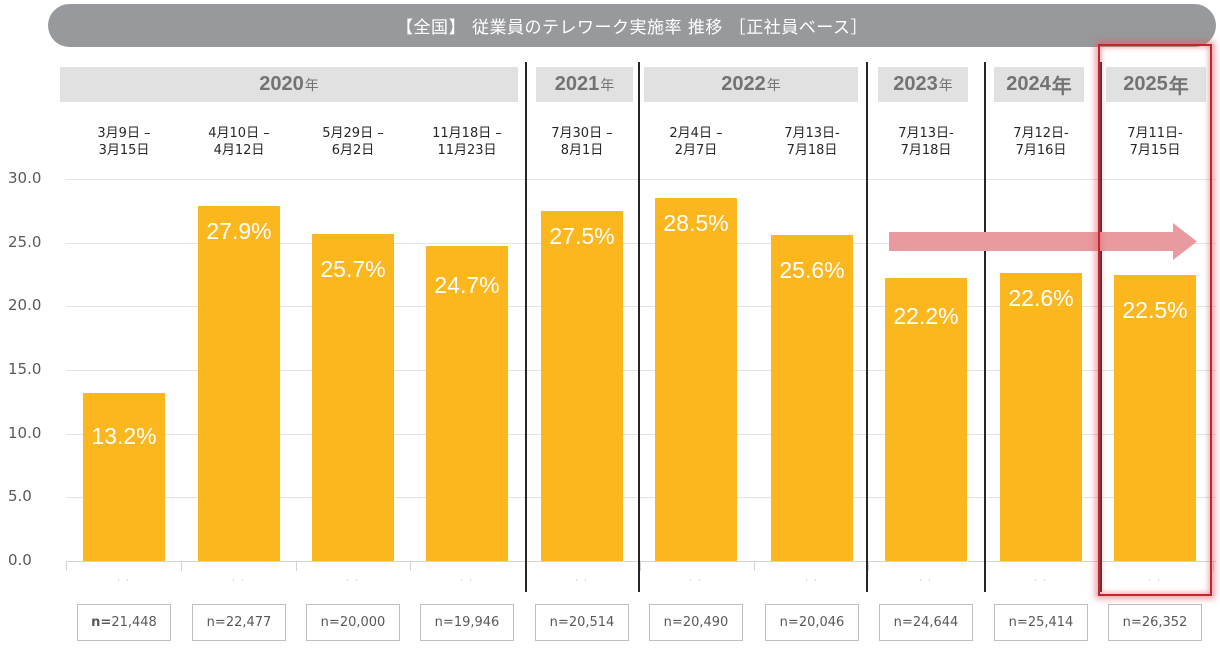 This screenshot has width=1220, height=652. What do you see at coordinates (696, 223) in the screenshot?
I see `bar-data-label: 28.5%` at bounding box center [696, 223].